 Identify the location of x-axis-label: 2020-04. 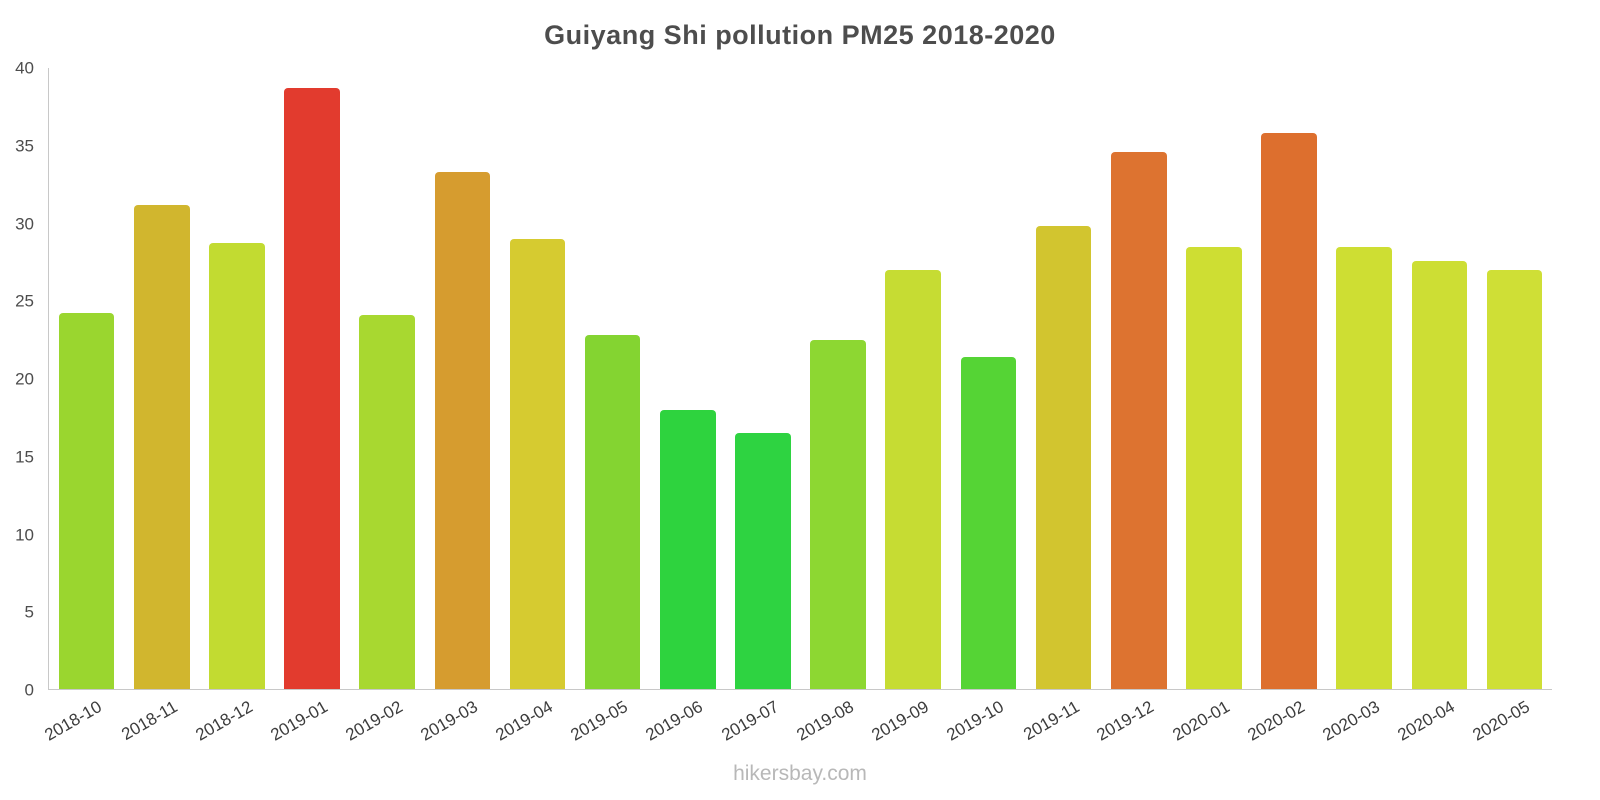
(1426, 721).